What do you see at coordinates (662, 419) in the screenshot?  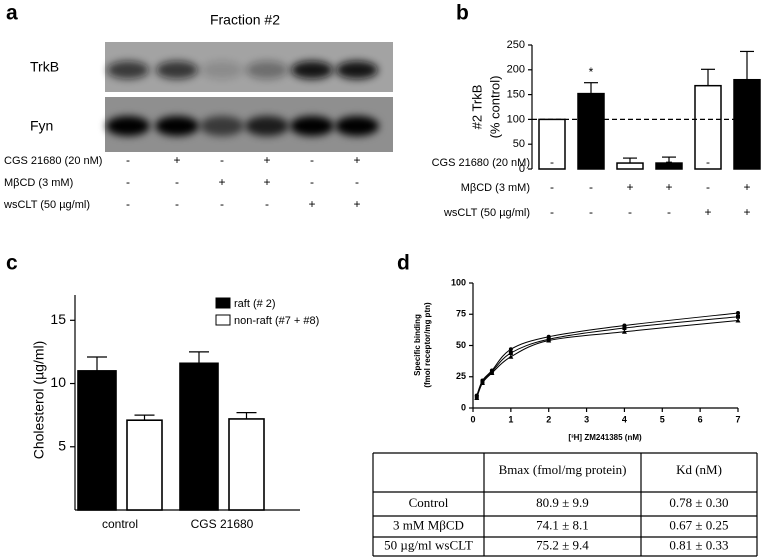 I see `x-tick-label: 5` at bounding box center [662, 419].